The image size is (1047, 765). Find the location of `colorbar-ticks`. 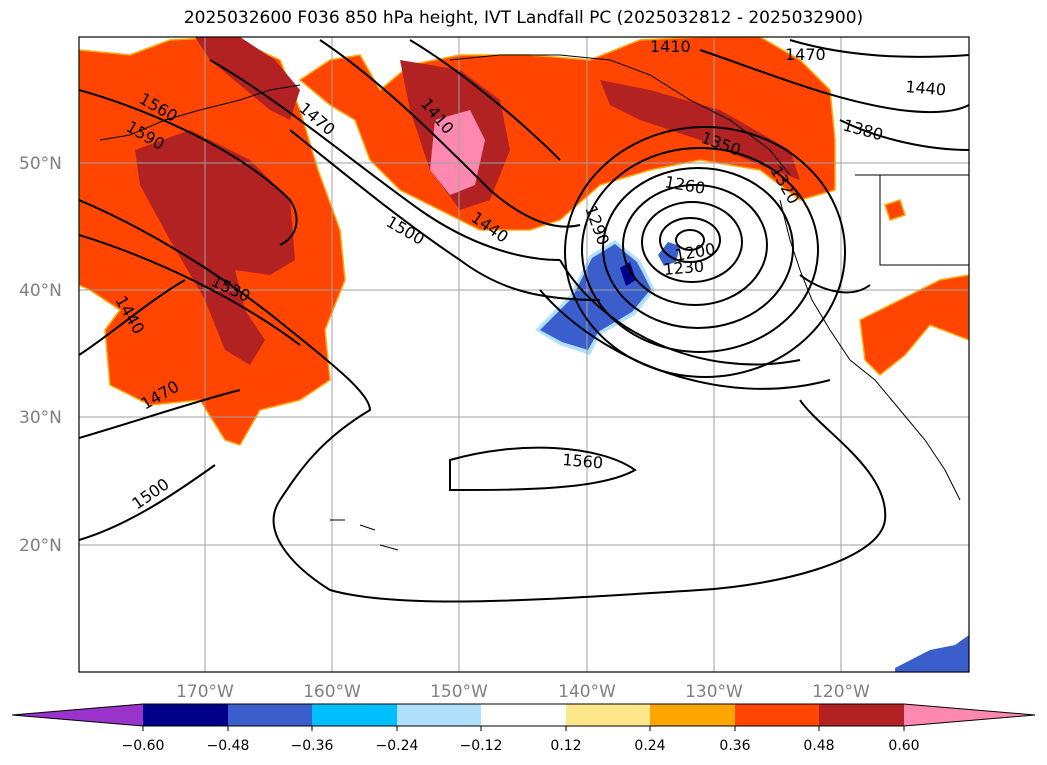

colorbar-ticks is located at coordinates (523, 728).